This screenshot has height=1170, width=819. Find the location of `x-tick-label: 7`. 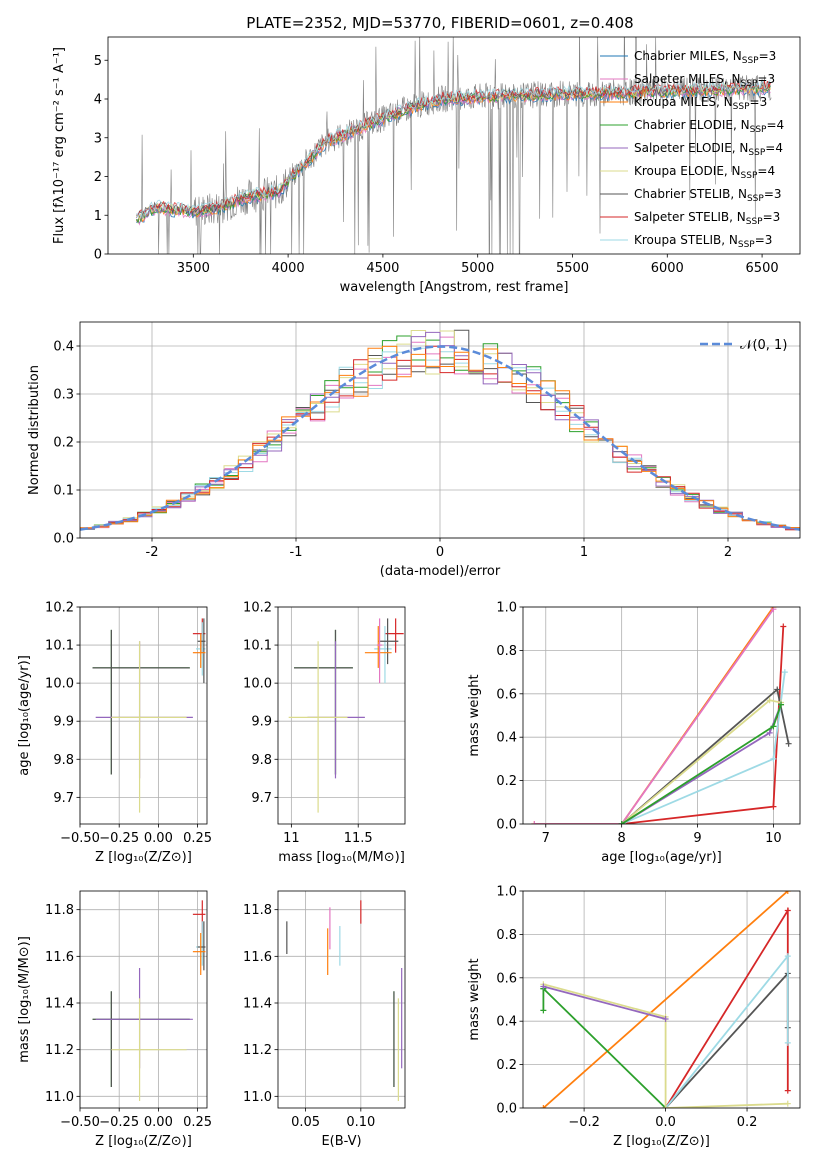

x-tick-label: 7 is located at coordinates (546, 838).